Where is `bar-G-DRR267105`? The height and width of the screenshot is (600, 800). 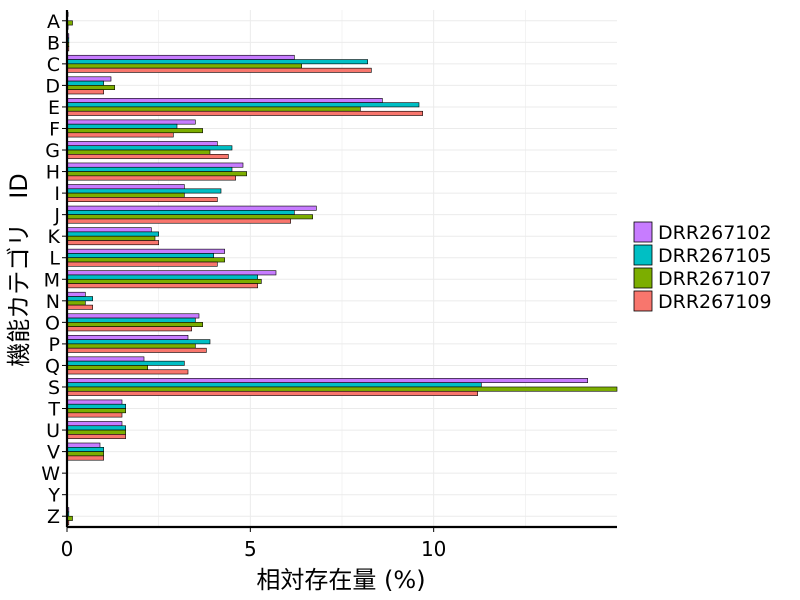 bar-G-DRR267105 is located at coordinates (149, 148).